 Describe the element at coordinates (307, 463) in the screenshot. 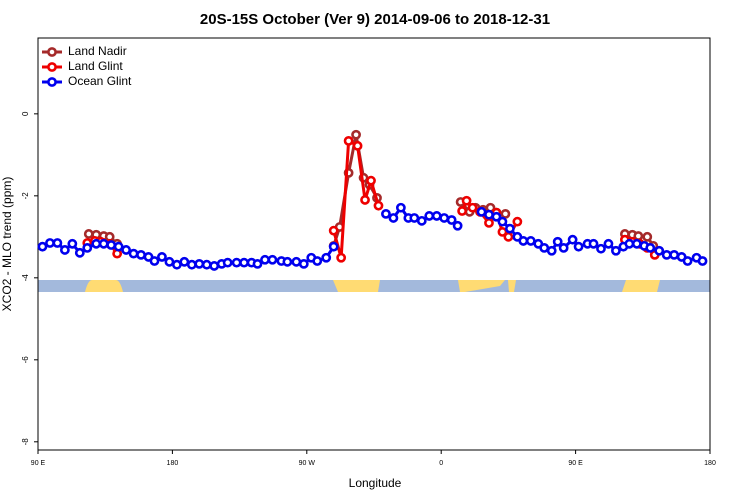

I see `x-tick-label: 90 W` at that location.